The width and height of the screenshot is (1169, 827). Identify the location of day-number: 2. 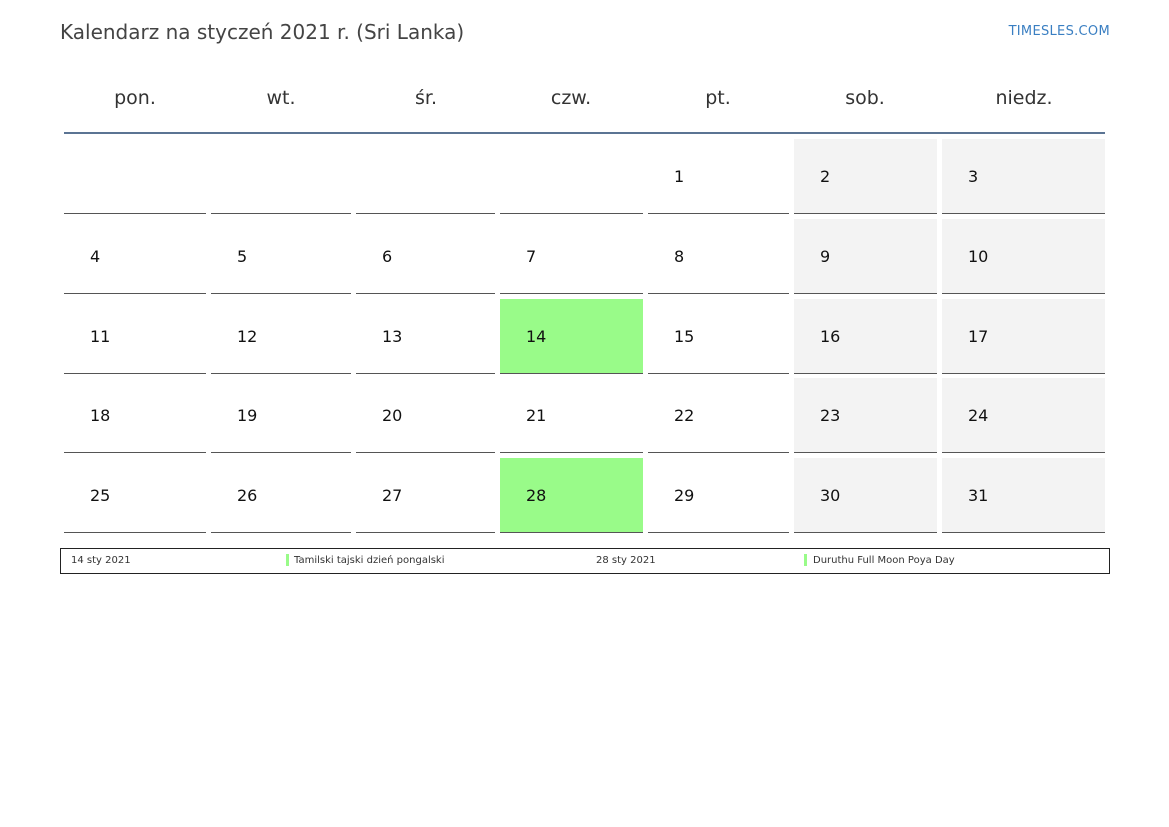
(825, 176).